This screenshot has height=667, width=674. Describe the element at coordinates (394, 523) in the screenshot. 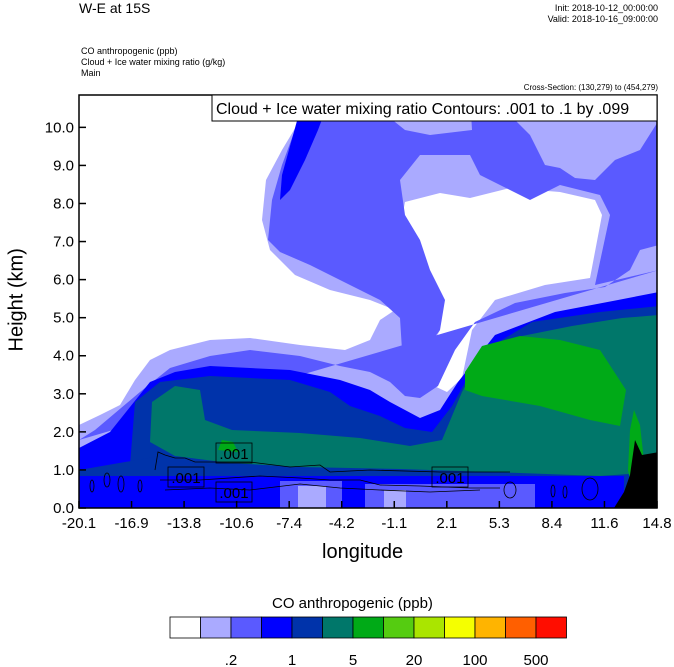

I see `x-tick-label: -1.1` at that location.